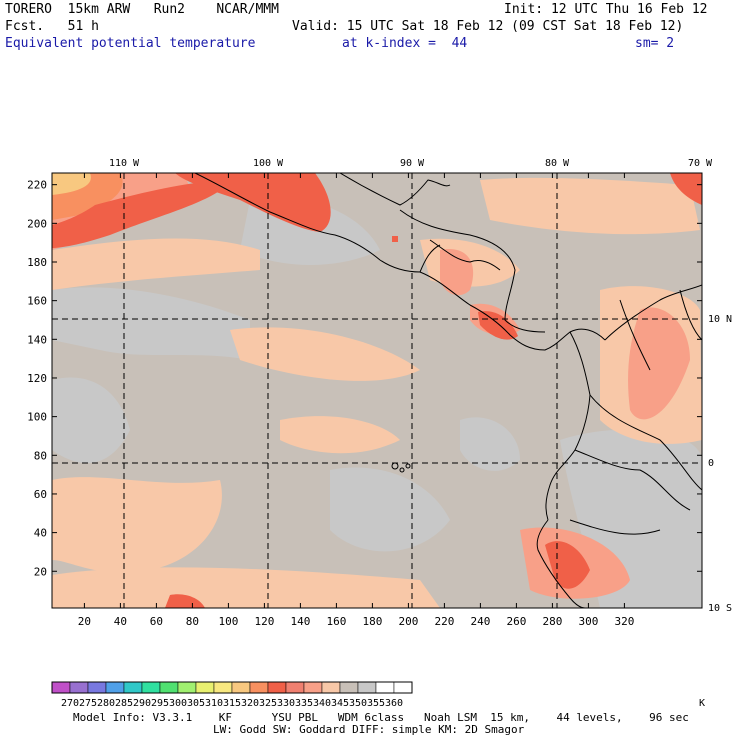 The image size is (740, 740). Describe the element at coordinates (192, 621) in the screenshot. I see `x-tick-label: 80` at that location.